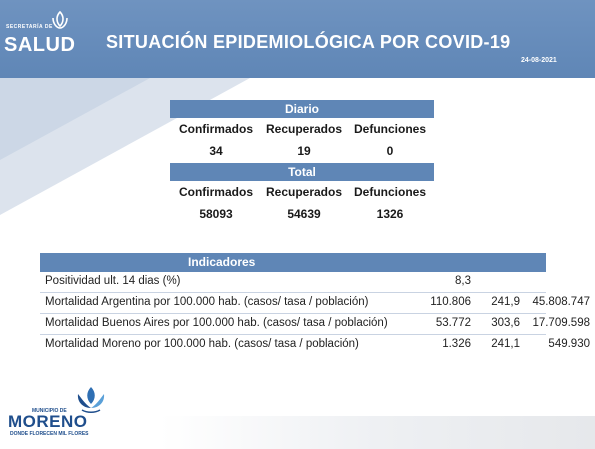 This screenshot has height=449, width=595. I want to click on indicadores-title: Indicadores, so click(222, 262).